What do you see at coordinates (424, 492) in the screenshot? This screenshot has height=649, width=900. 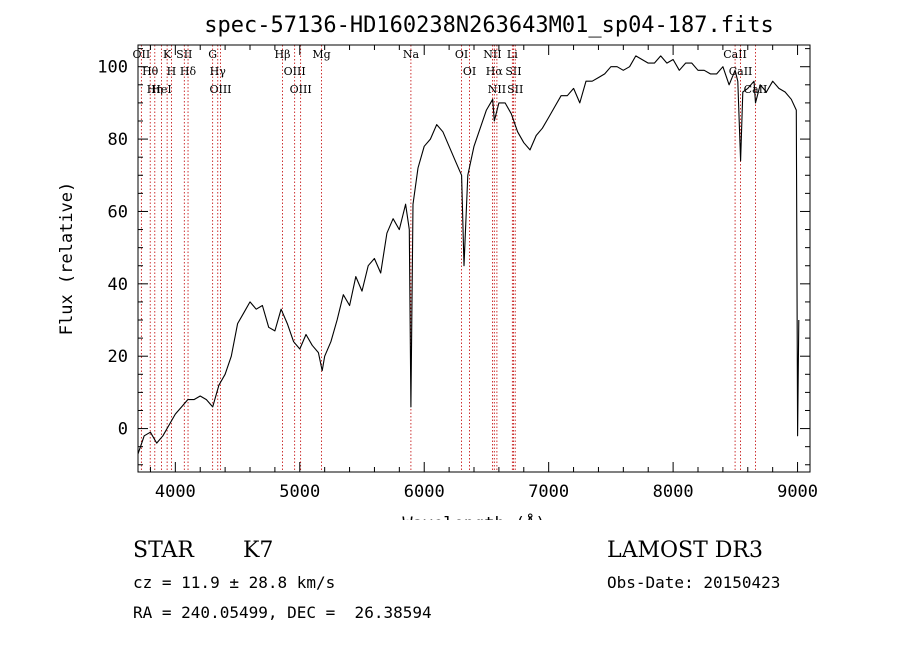 I see `x-tick-label: 6000` at bounding box center [424, 492].